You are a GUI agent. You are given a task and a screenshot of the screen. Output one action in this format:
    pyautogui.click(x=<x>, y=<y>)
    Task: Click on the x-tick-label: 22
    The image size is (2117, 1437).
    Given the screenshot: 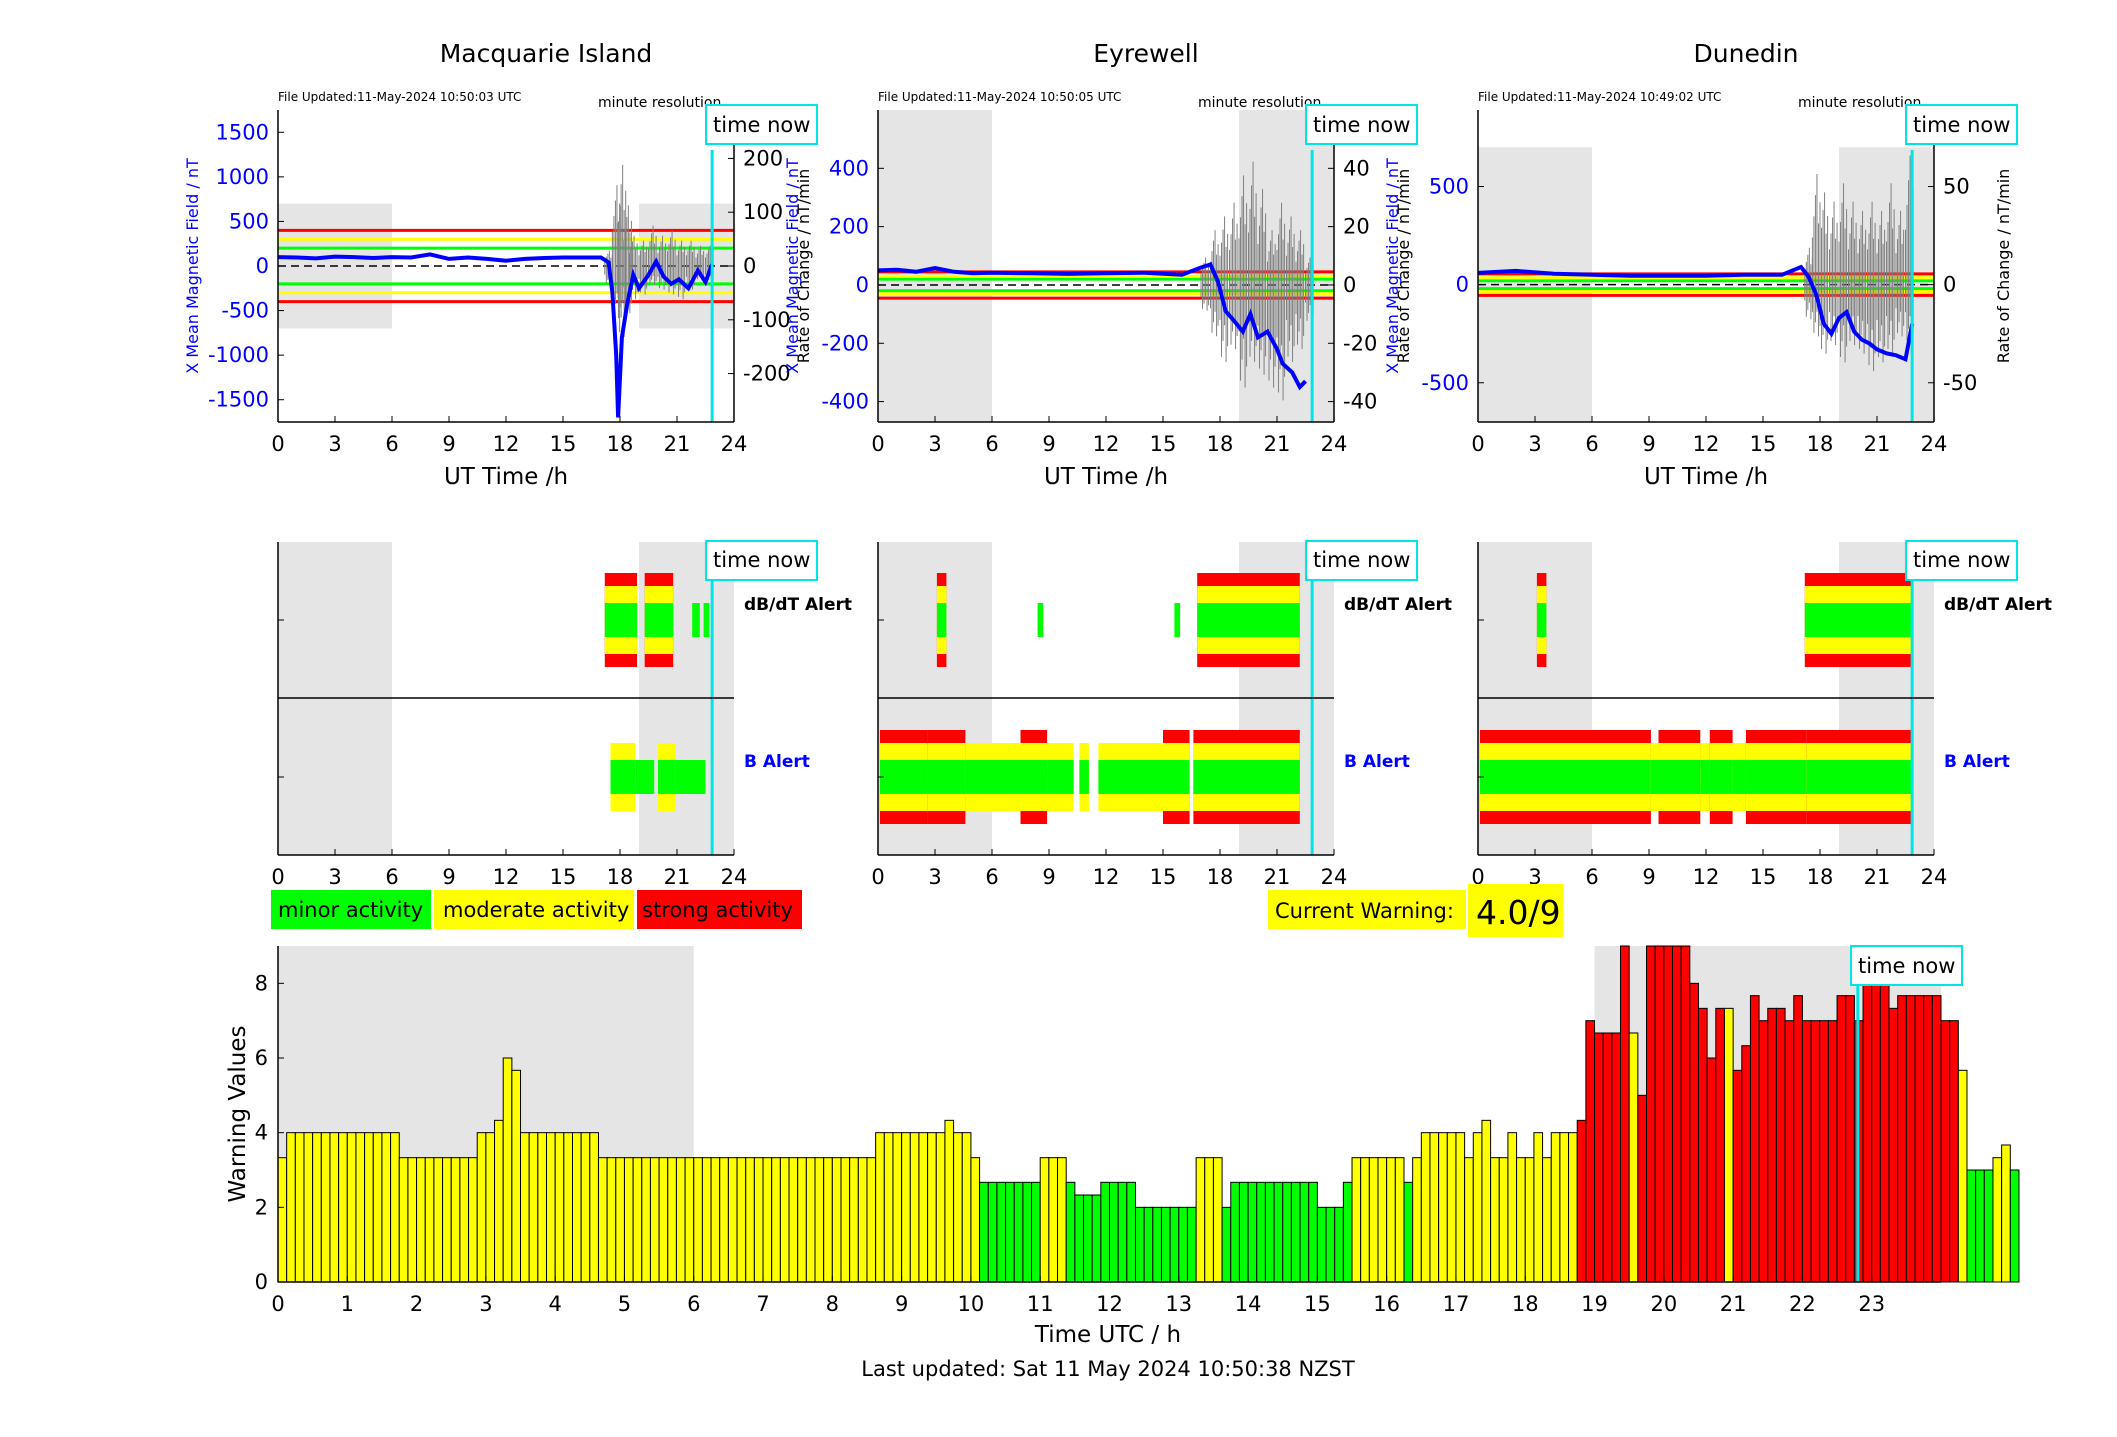 What is the action you would take?
    pyautogui.click(x=1802, y=1304)
    